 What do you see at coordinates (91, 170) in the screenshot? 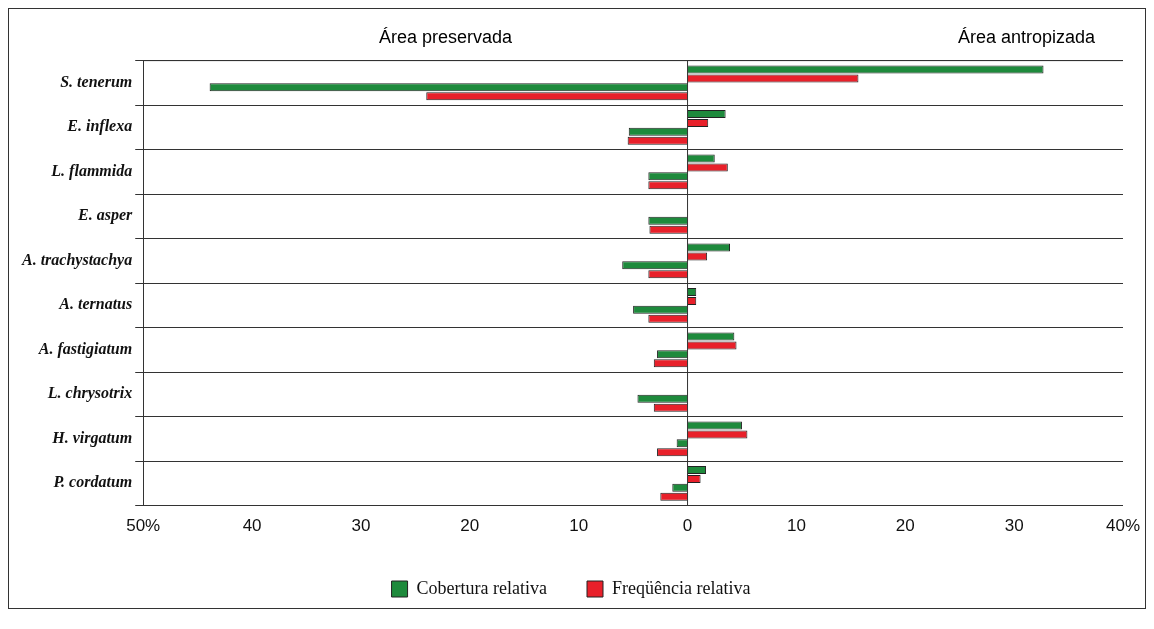
I see `y-tick-label: L. flammida` at bounding box center [91, 170].